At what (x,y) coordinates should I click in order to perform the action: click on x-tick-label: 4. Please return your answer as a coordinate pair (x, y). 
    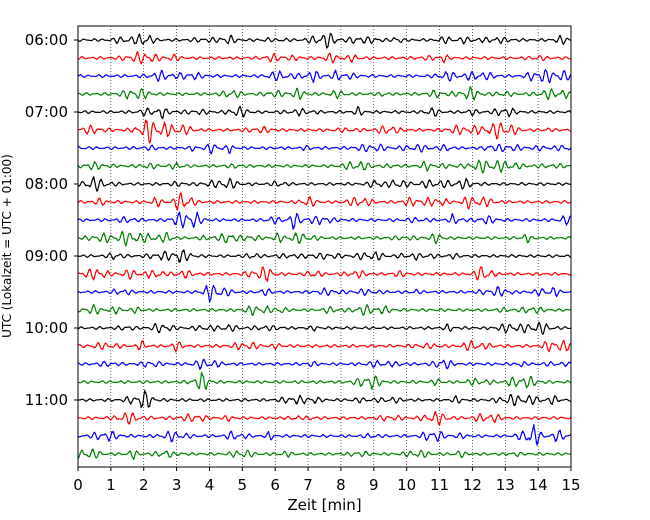
    Looking at the image, I should click on (210, 485).